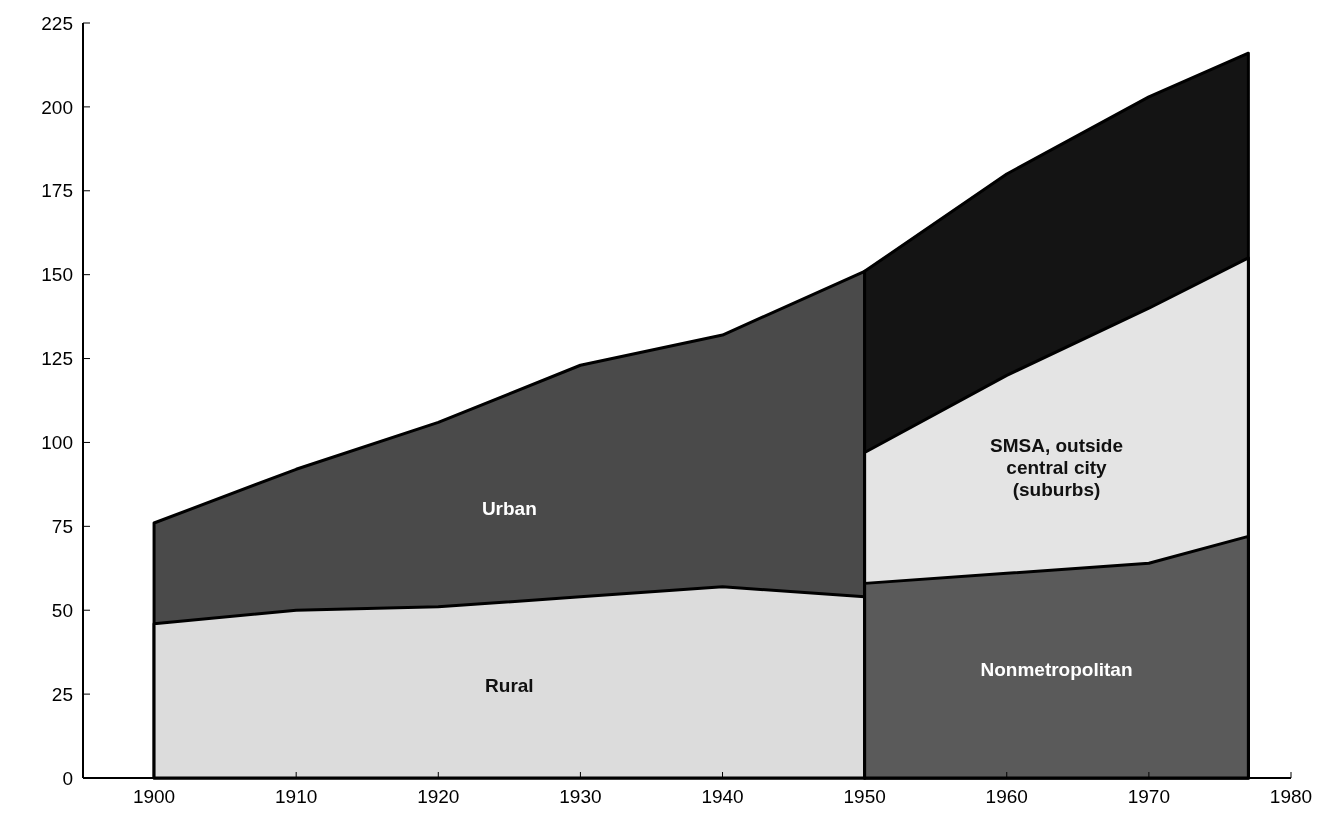  What do you see at coordinates (57, 443) in the screenshot?
I see `y-tick-label: 100` at bounding box center [57, 443].